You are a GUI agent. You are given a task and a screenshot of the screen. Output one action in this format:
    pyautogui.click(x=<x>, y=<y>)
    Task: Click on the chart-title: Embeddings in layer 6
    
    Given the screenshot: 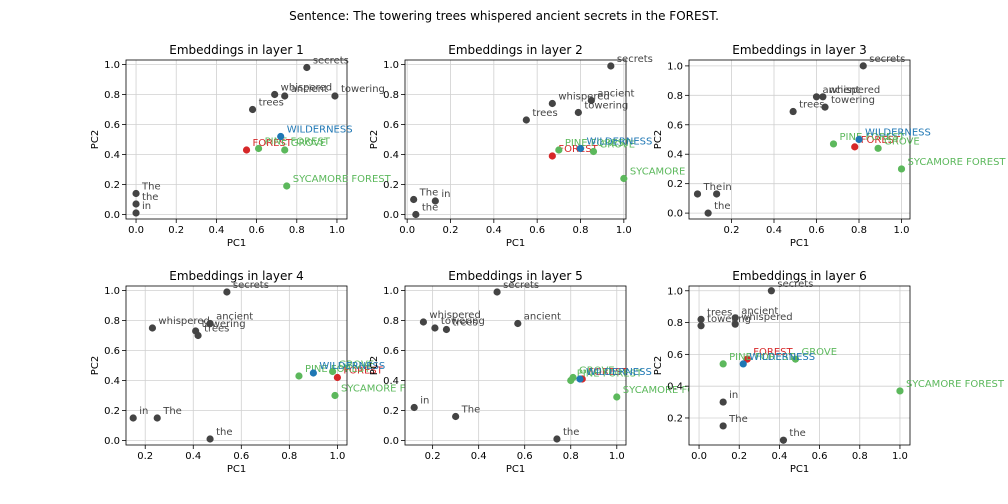 What is the action you would take?
    pyautogui.click(x=799, y=276)
    